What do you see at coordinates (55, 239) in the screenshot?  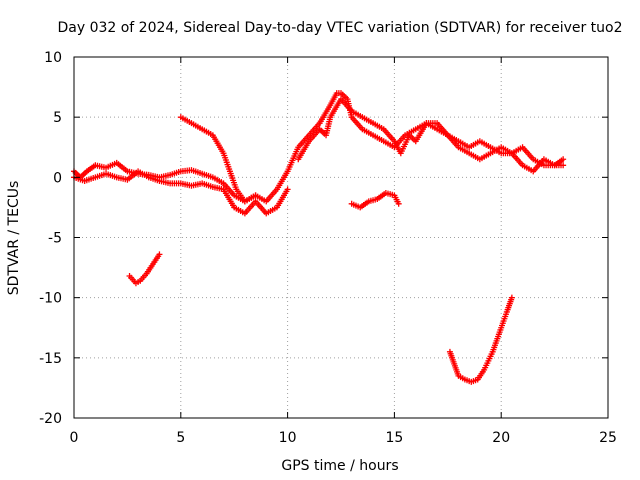 I see `y-tick-label: -5` at bounding box center [55, 239].